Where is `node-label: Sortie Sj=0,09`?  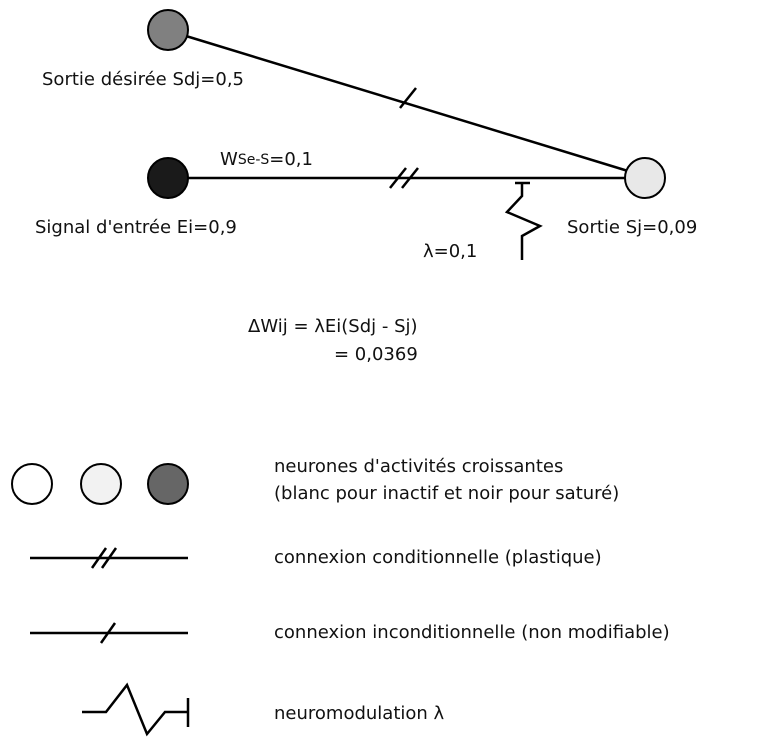
node-label: Sortie Sj=0,09 is located at coordinates (632, 227).